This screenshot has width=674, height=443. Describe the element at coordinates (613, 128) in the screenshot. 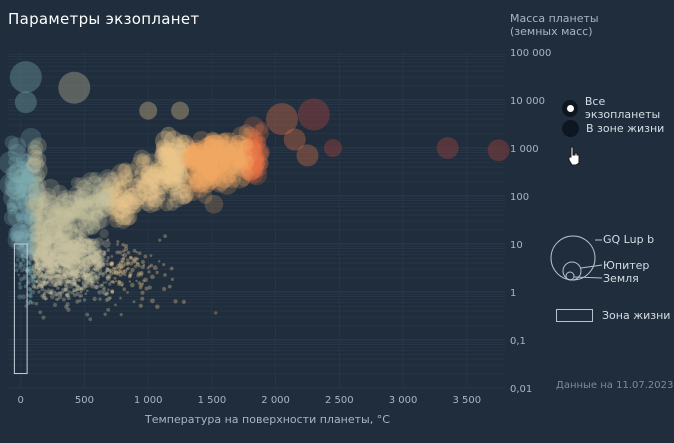

I see `legend-habitable: В зоне жизни` at that location.